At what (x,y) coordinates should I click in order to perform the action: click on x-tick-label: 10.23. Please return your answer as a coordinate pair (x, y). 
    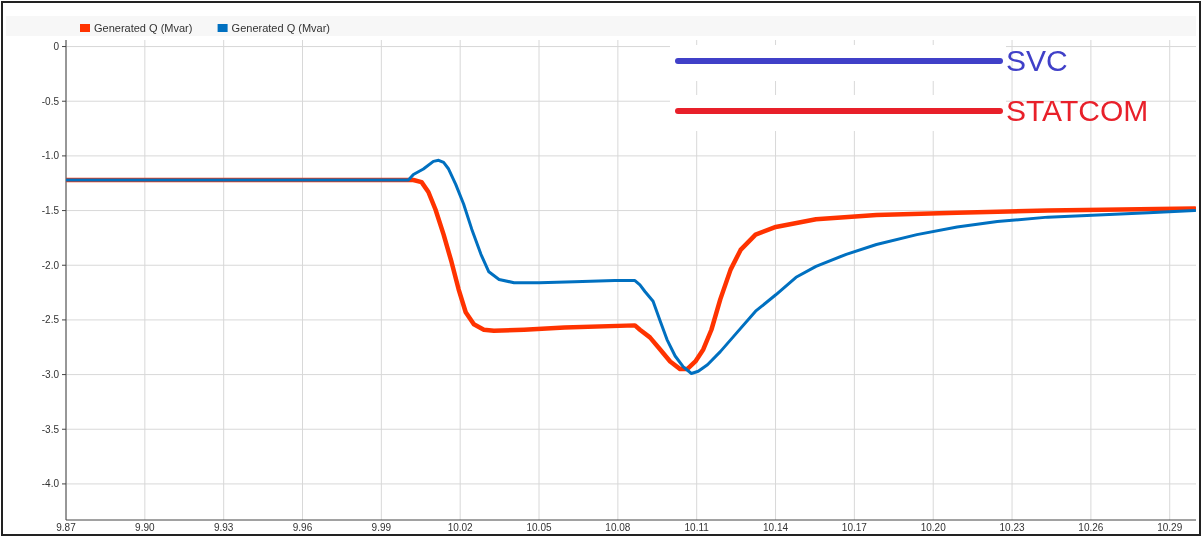
    Looking at the image, I should click on (1012, 527).